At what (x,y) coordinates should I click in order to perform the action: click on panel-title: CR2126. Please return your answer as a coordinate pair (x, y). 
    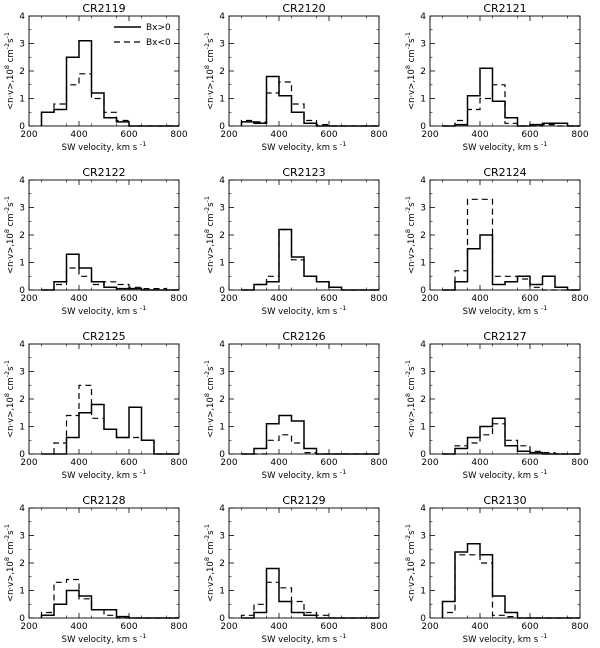
    Looking at the image, I should click on (303, 336).